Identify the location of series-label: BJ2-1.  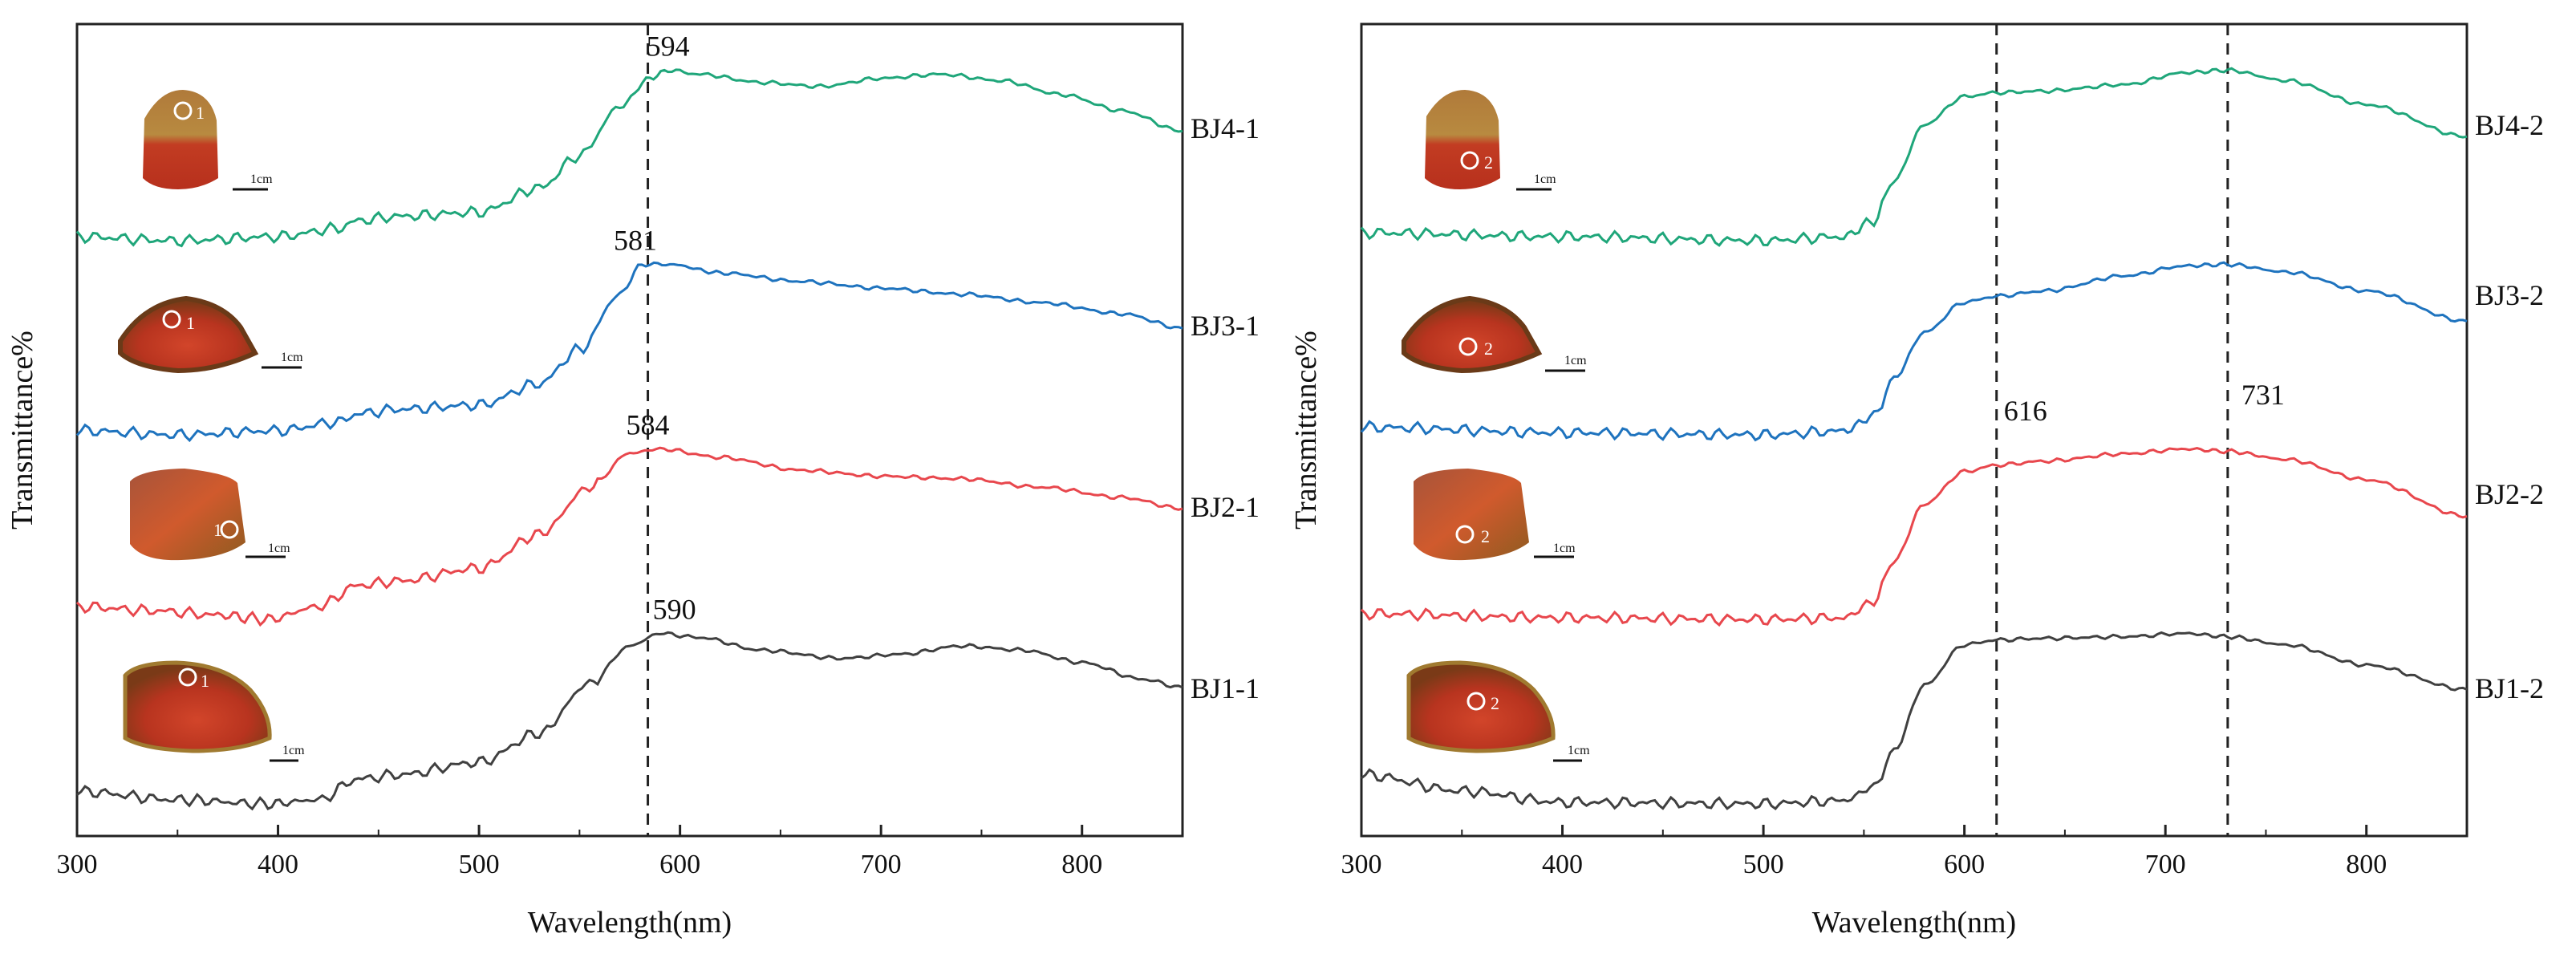
(1225, 507).